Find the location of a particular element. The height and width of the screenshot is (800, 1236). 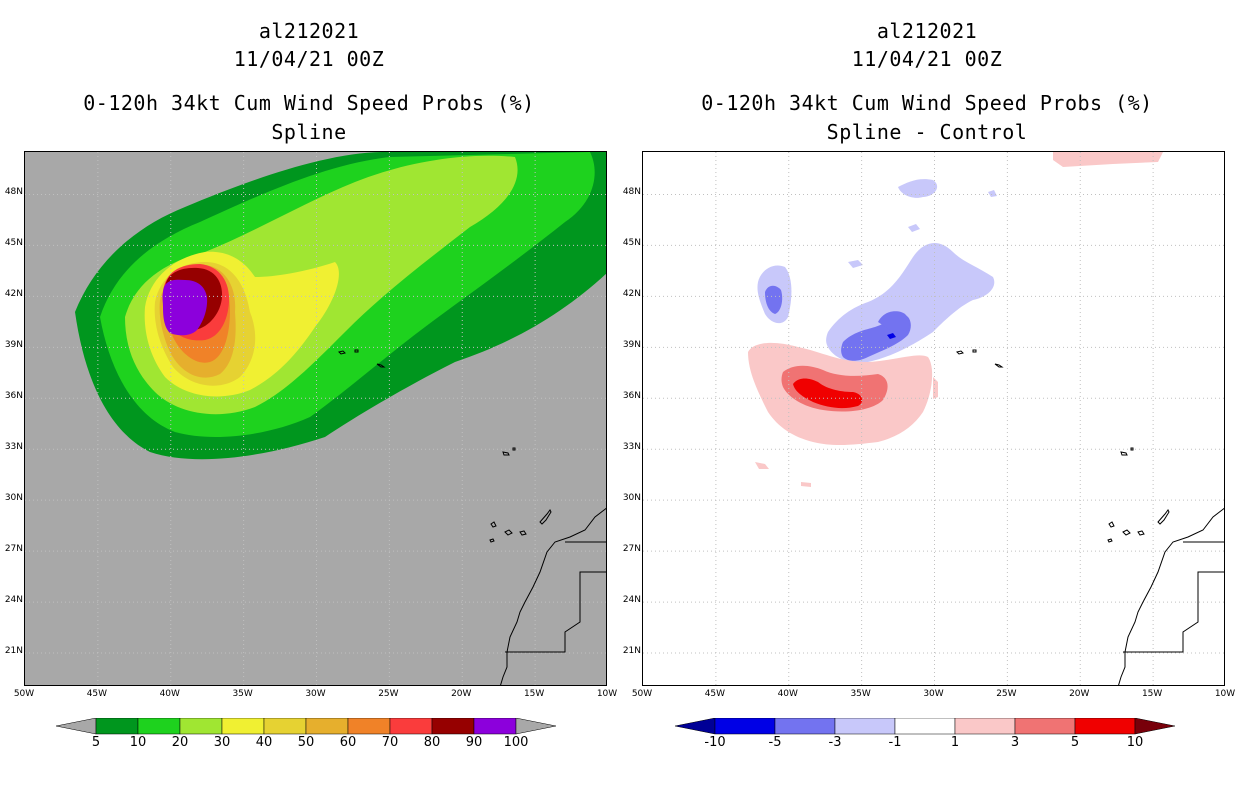

contour-neg3-main2 is located at coordinates (894, 321).